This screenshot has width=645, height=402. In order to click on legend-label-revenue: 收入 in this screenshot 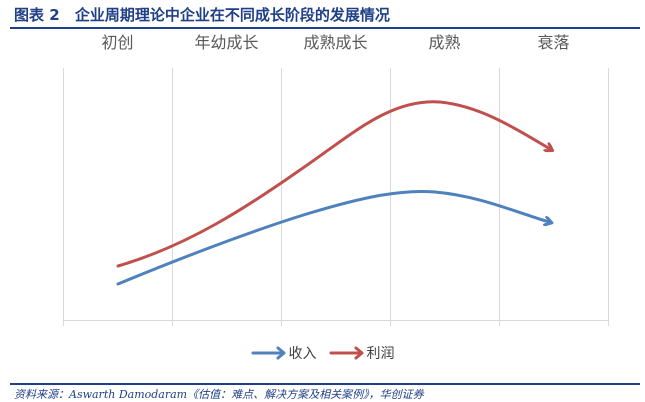, I will do `click(302, 354)`.